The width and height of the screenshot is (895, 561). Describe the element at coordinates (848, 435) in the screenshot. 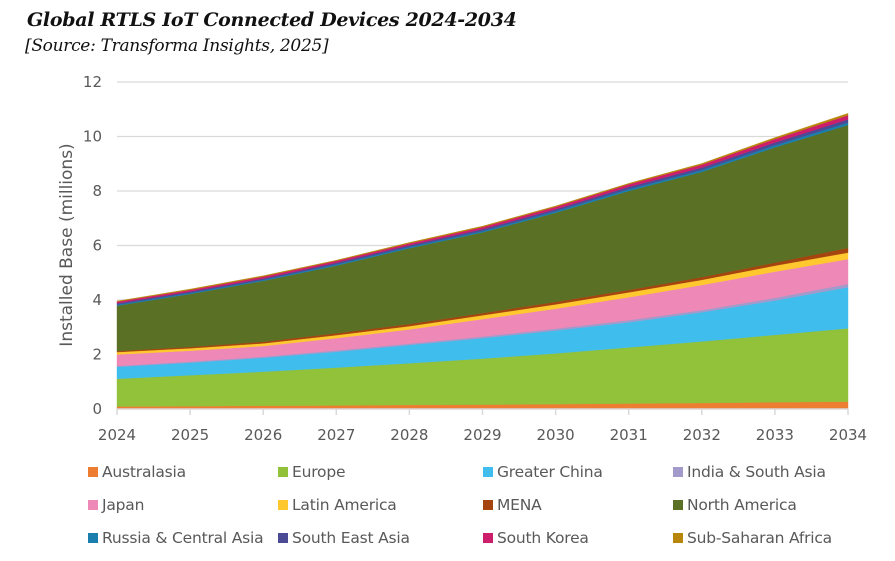

I see `x-tick-label: 2034` at that location.